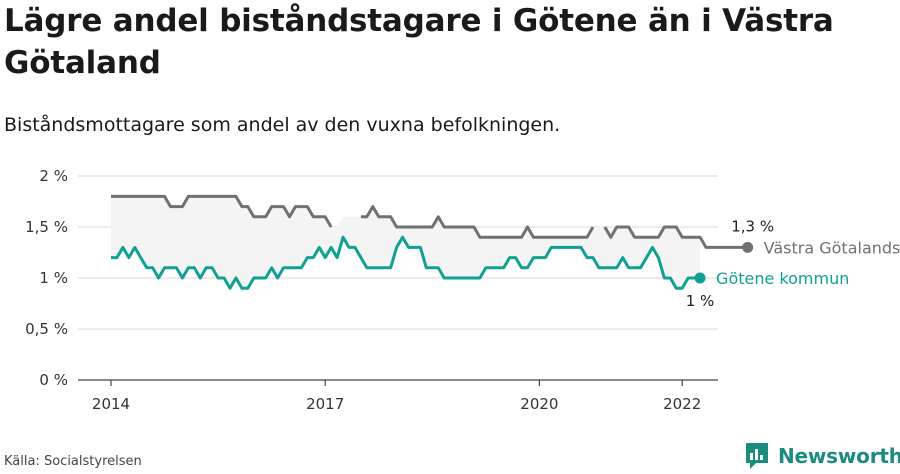 Image resolution: width=900 pixels, height=474 pixels. I want to click on line-layer, so click(429, 242).